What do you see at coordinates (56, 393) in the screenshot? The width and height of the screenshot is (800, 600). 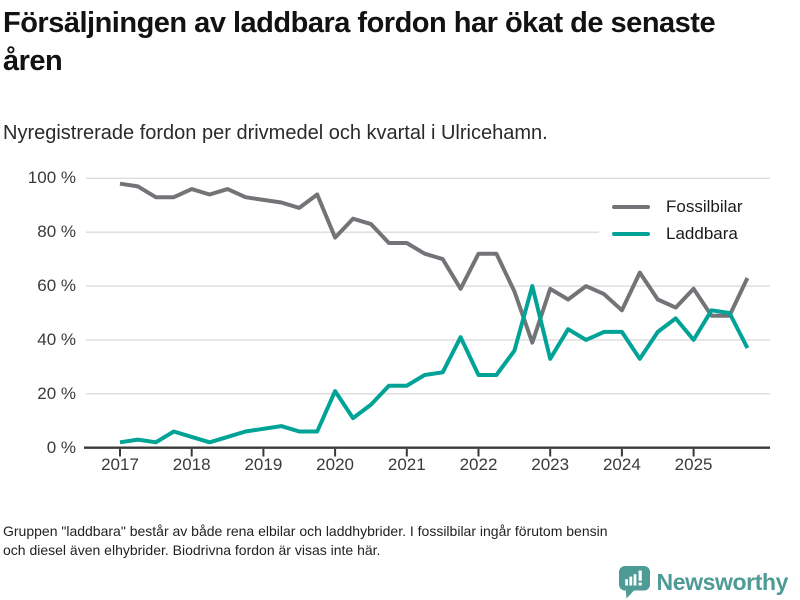 I see `y-axis-label: 20 %` at bounding box center [56, 393].